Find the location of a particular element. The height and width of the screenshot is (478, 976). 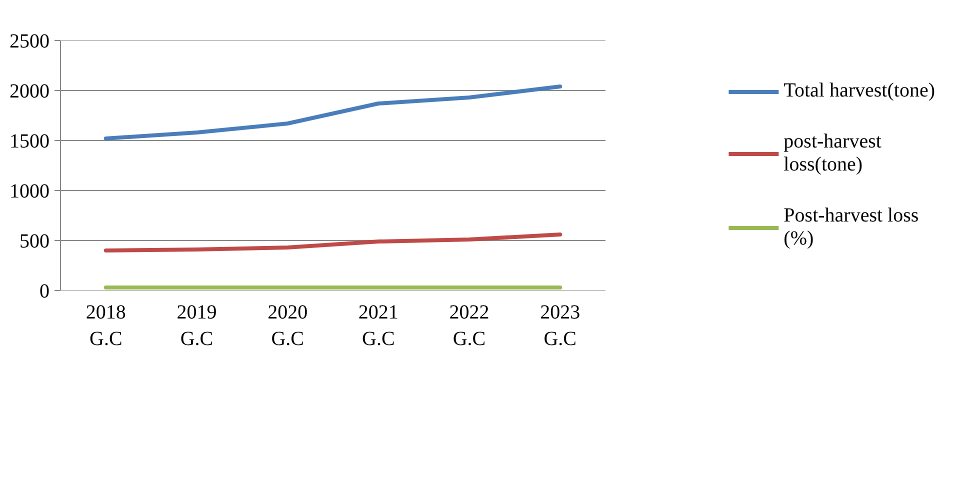

y-tick-label: 2000 is located at coordinates (30, 91).